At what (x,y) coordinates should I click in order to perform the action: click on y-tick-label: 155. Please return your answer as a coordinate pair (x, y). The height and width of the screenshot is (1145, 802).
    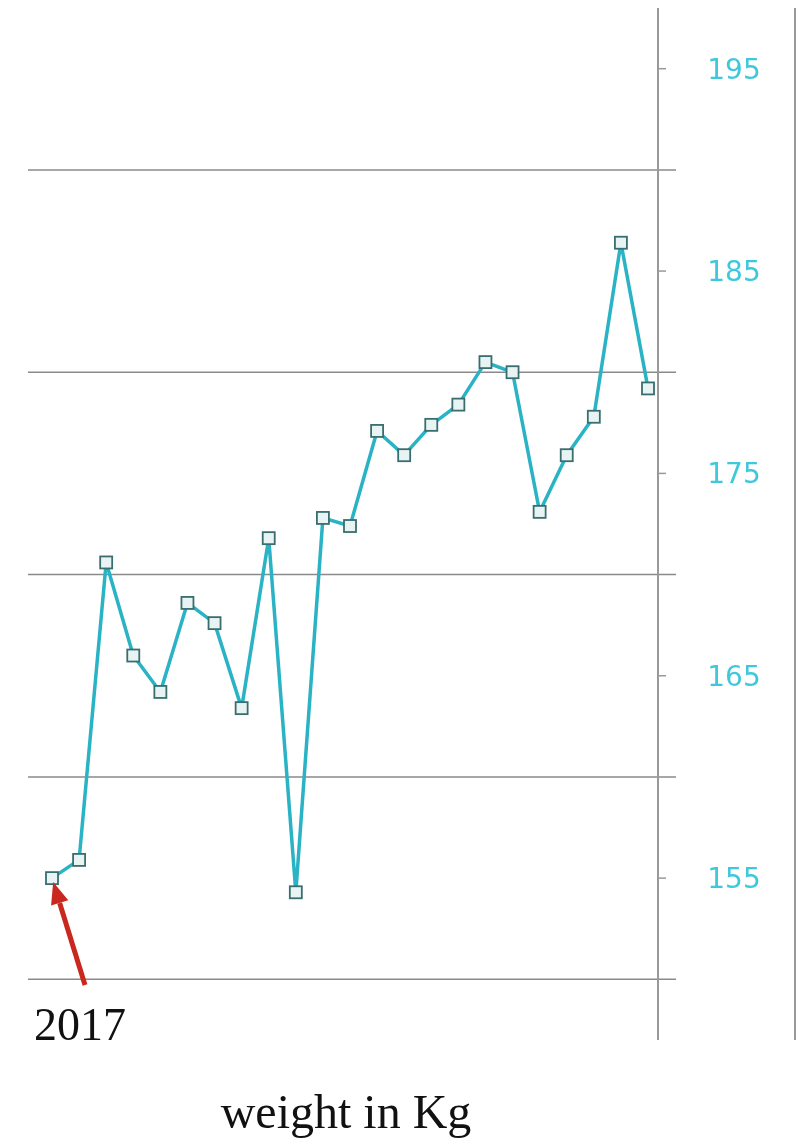
    Looking at the image, I should click on (734, 878).